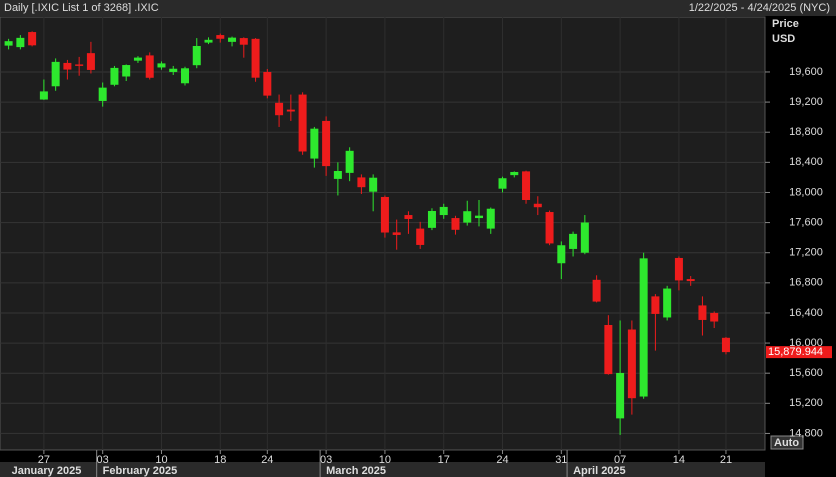 The height and width of the screenshot is (477, 836). Describe the element at coordinates (356, 471) in the screenshot. I see `month-label: March 2025` at that location.